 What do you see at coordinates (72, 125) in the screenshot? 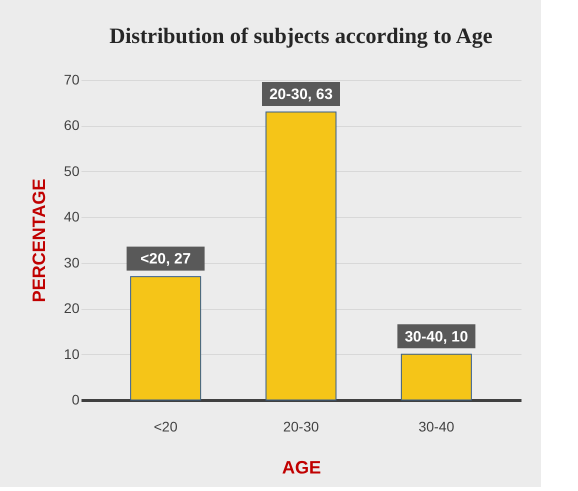
I see `y-tick-label: 60` at bounding box center [72, 125].